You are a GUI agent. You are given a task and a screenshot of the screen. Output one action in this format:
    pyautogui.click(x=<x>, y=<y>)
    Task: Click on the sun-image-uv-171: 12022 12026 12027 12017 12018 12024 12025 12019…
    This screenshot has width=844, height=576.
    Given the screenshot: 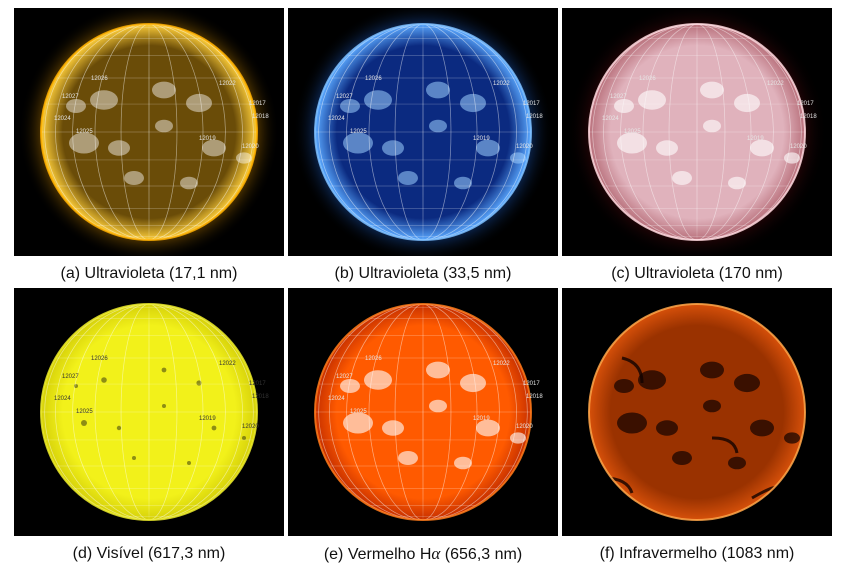 What is the action you would take?
    pyautogui.click(x=149, y=132)
    